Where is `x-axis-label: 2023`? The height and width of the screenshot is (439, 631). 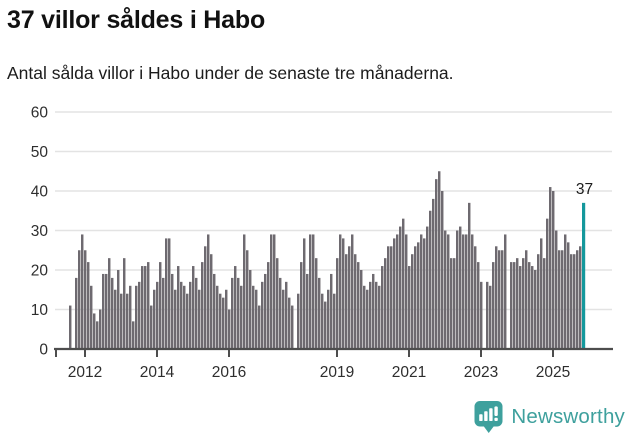
x-axis-label: 2023 is located at coordinates (481, 372).